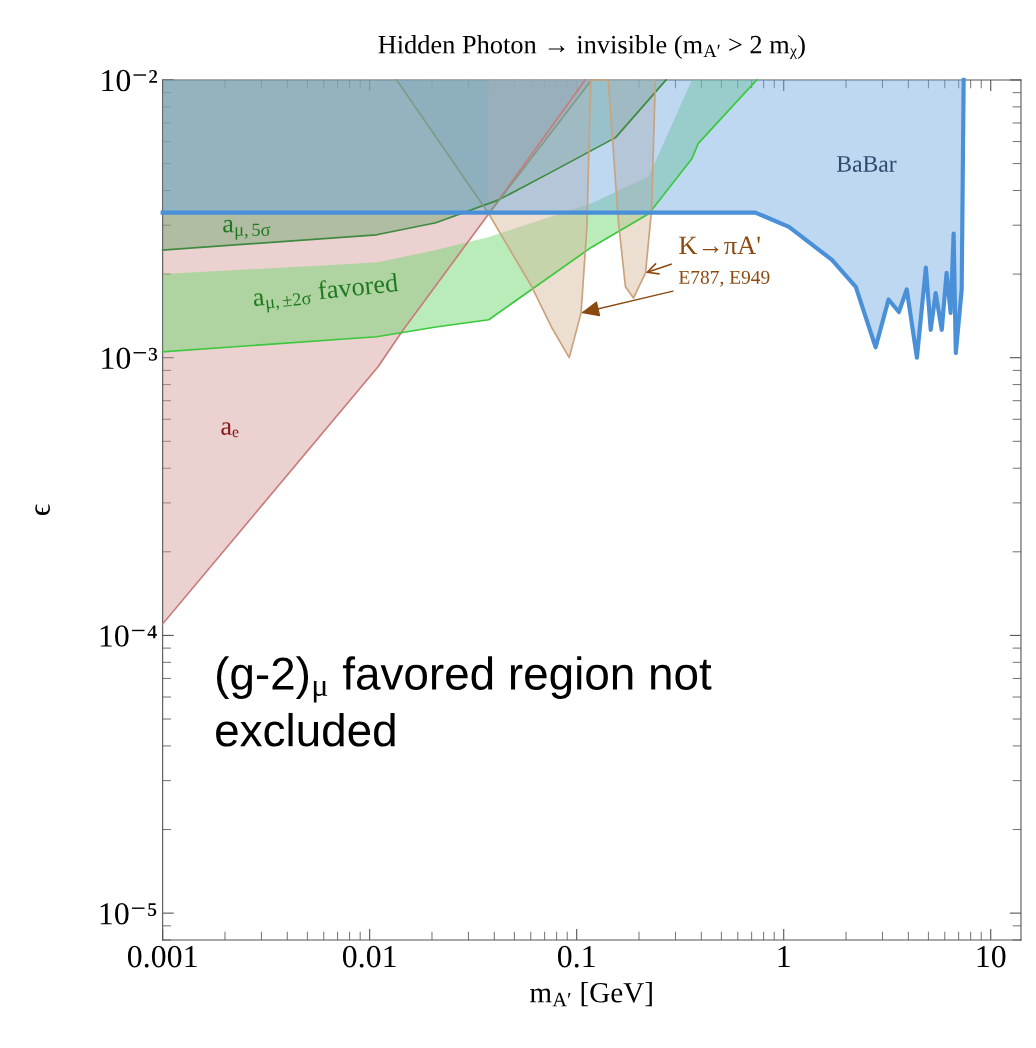 The image size is (1036, 1048). Describe the element at coordinates (230, 430) in the screenshot. I see `annotation: aₑ` at that location.